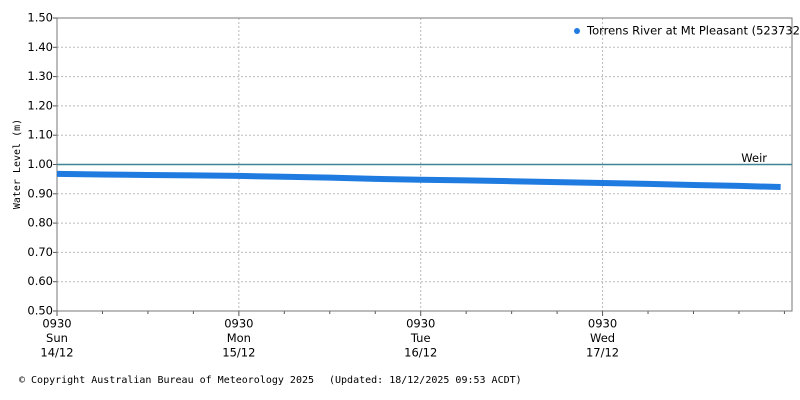 The image size is (800, 400). I want to click on y-tick-label: 1.30, so click(40, 76).